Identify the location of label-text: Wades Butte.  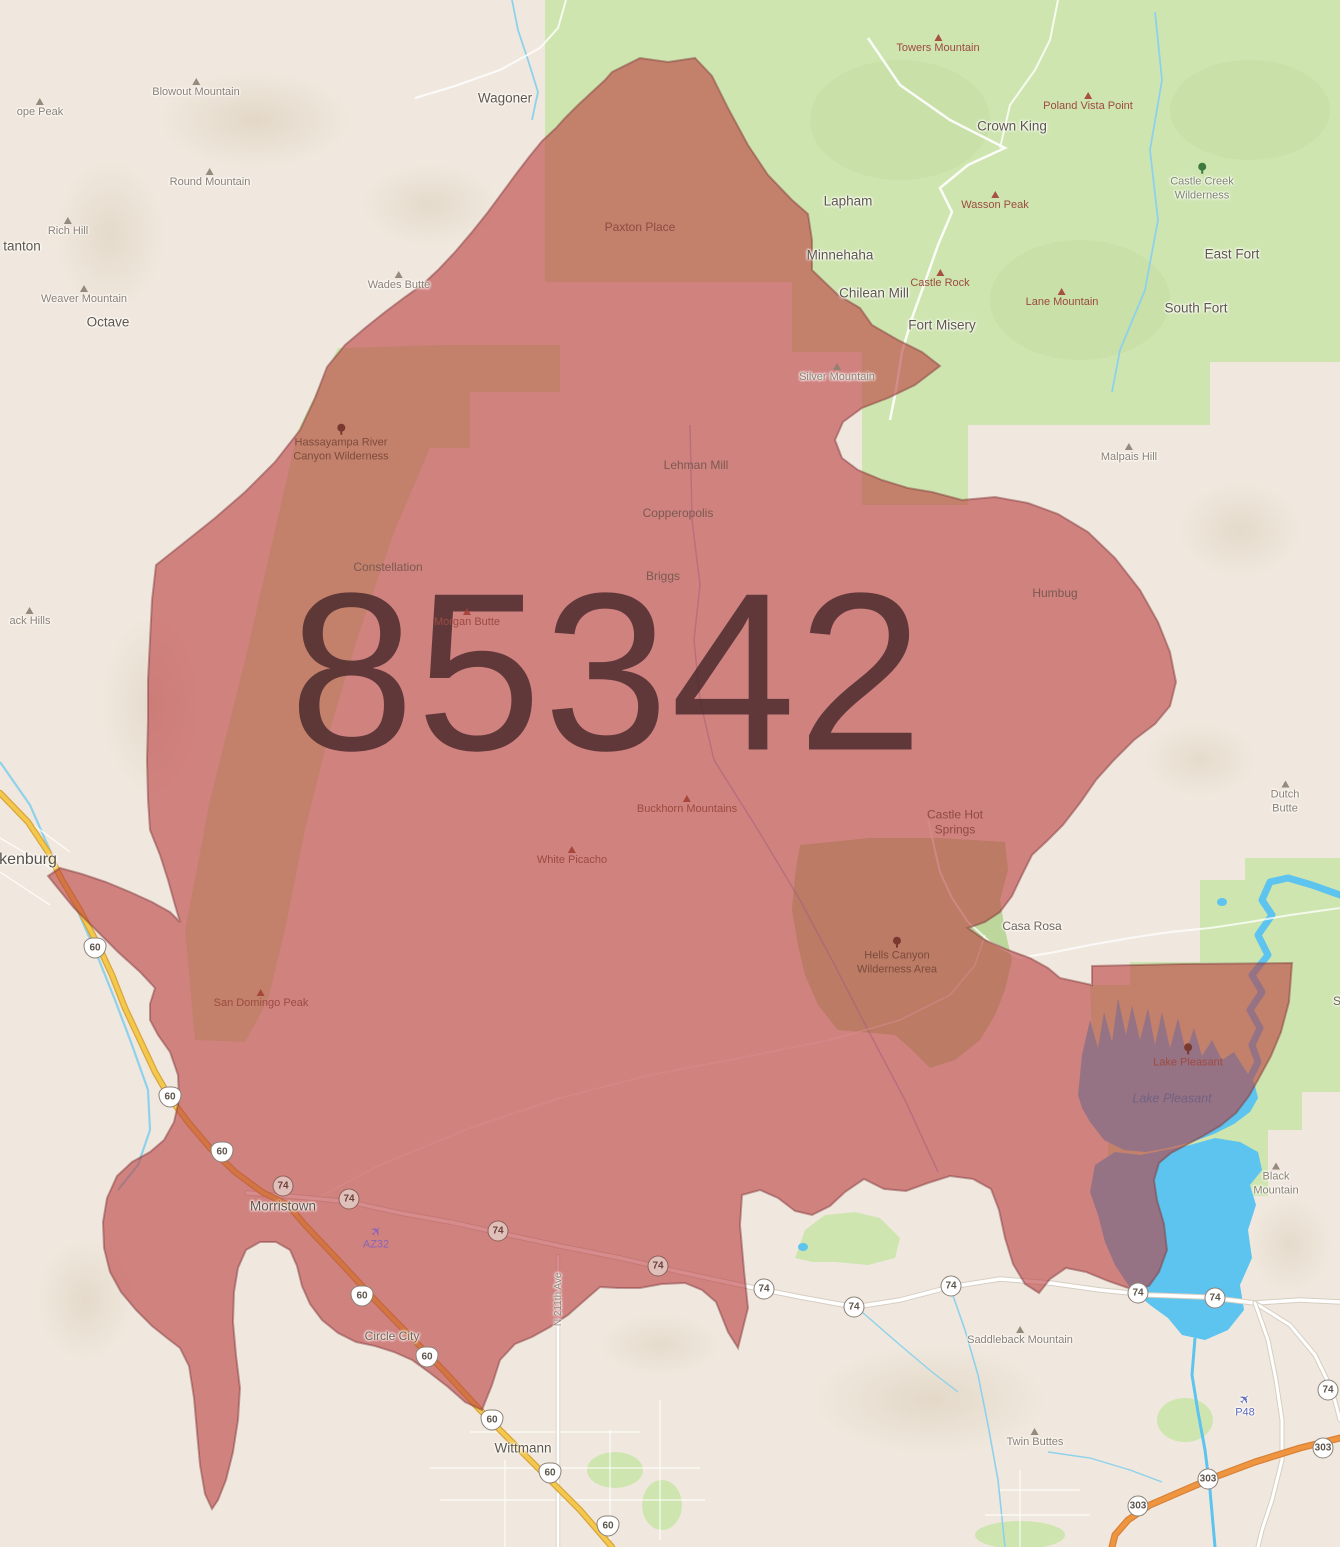
(399, 285).